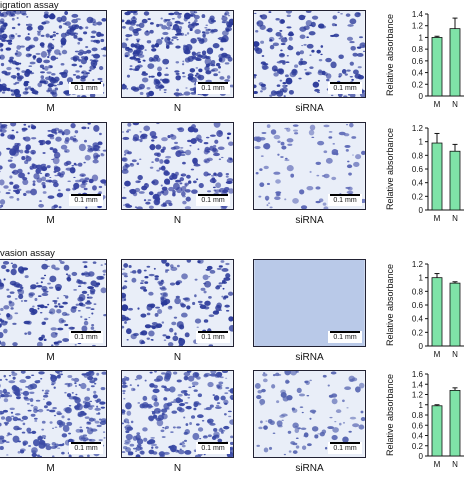 The width and height of the screenshot is (474, 481). Describe the element at coordinates (53, 54) in the screenshot. I see `micrograph-m-row1: 0.1 mm` at that location.